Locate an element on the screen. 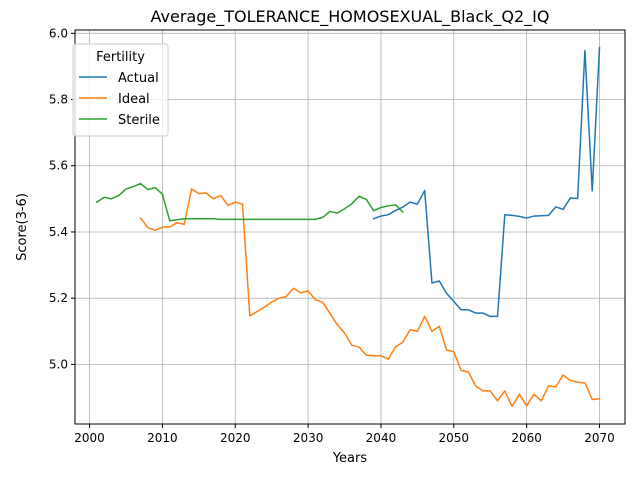  legend-title: Fertility is located at coordinates (120, 57).